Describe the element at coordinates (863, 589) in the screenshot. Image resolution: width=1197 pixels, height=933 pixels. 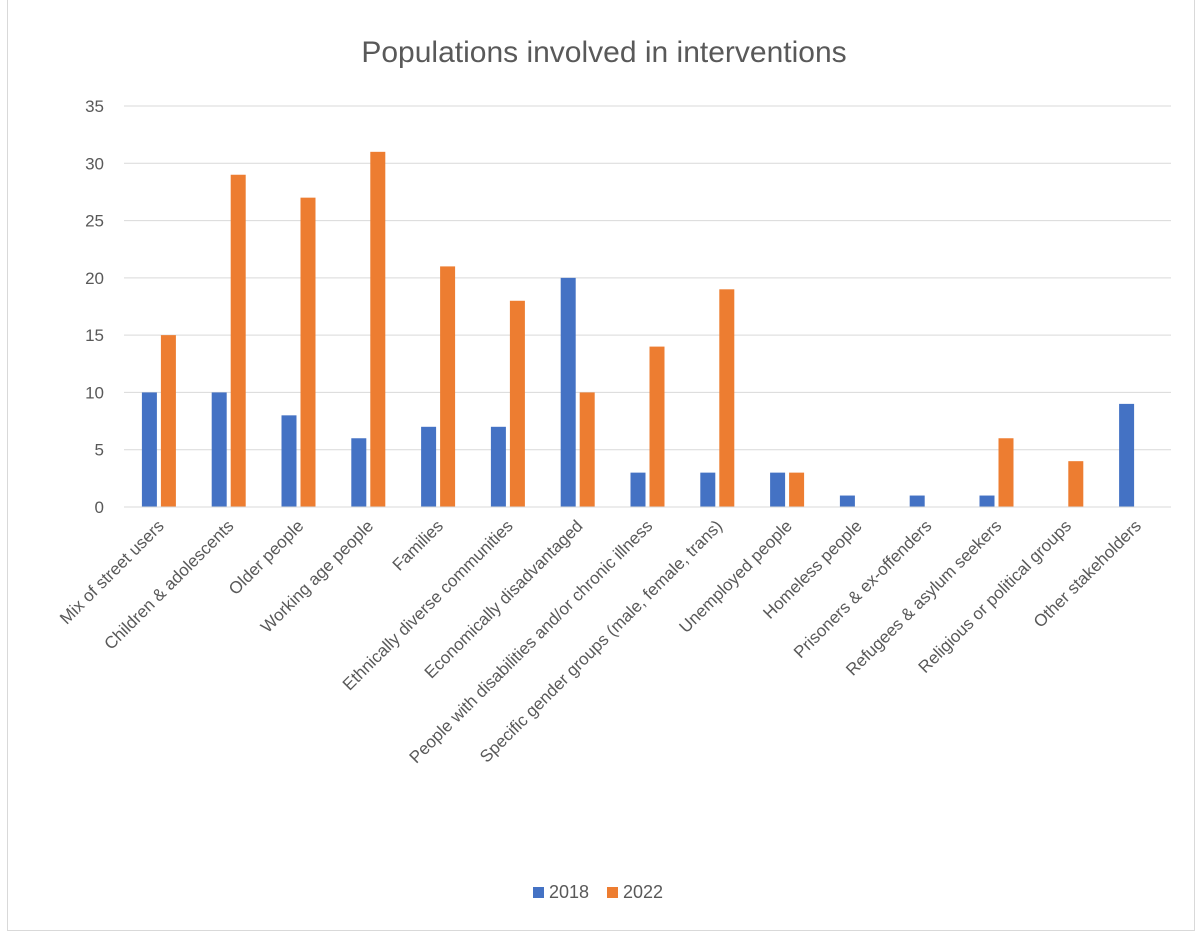
I see `x-tick-label: Prisoners & ex-offenders` at that location.